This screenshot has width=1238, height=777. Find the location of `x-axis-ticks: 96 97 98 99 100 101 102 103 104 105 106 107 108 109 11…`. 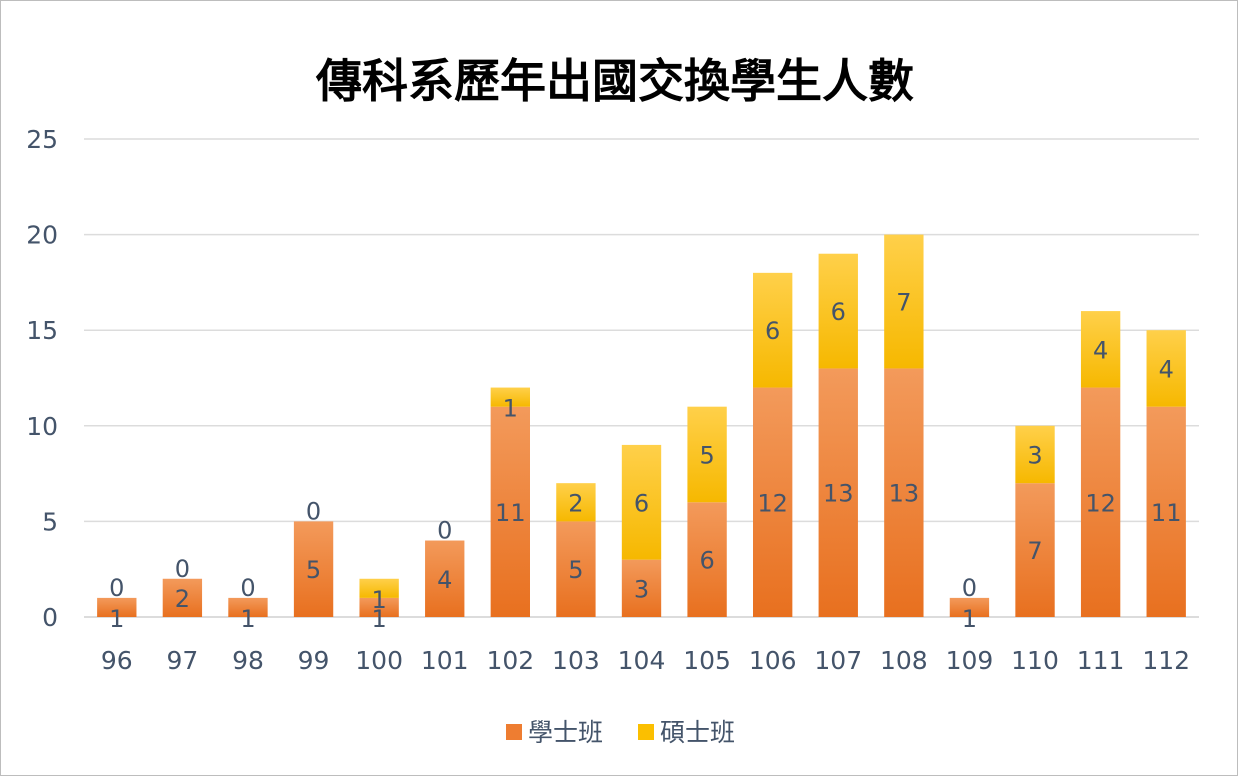

x-axis-ticks: 96 97 98 99 100 101 102 103 104 105 106 107 108 109 11… is located at coordinates (645, 660).